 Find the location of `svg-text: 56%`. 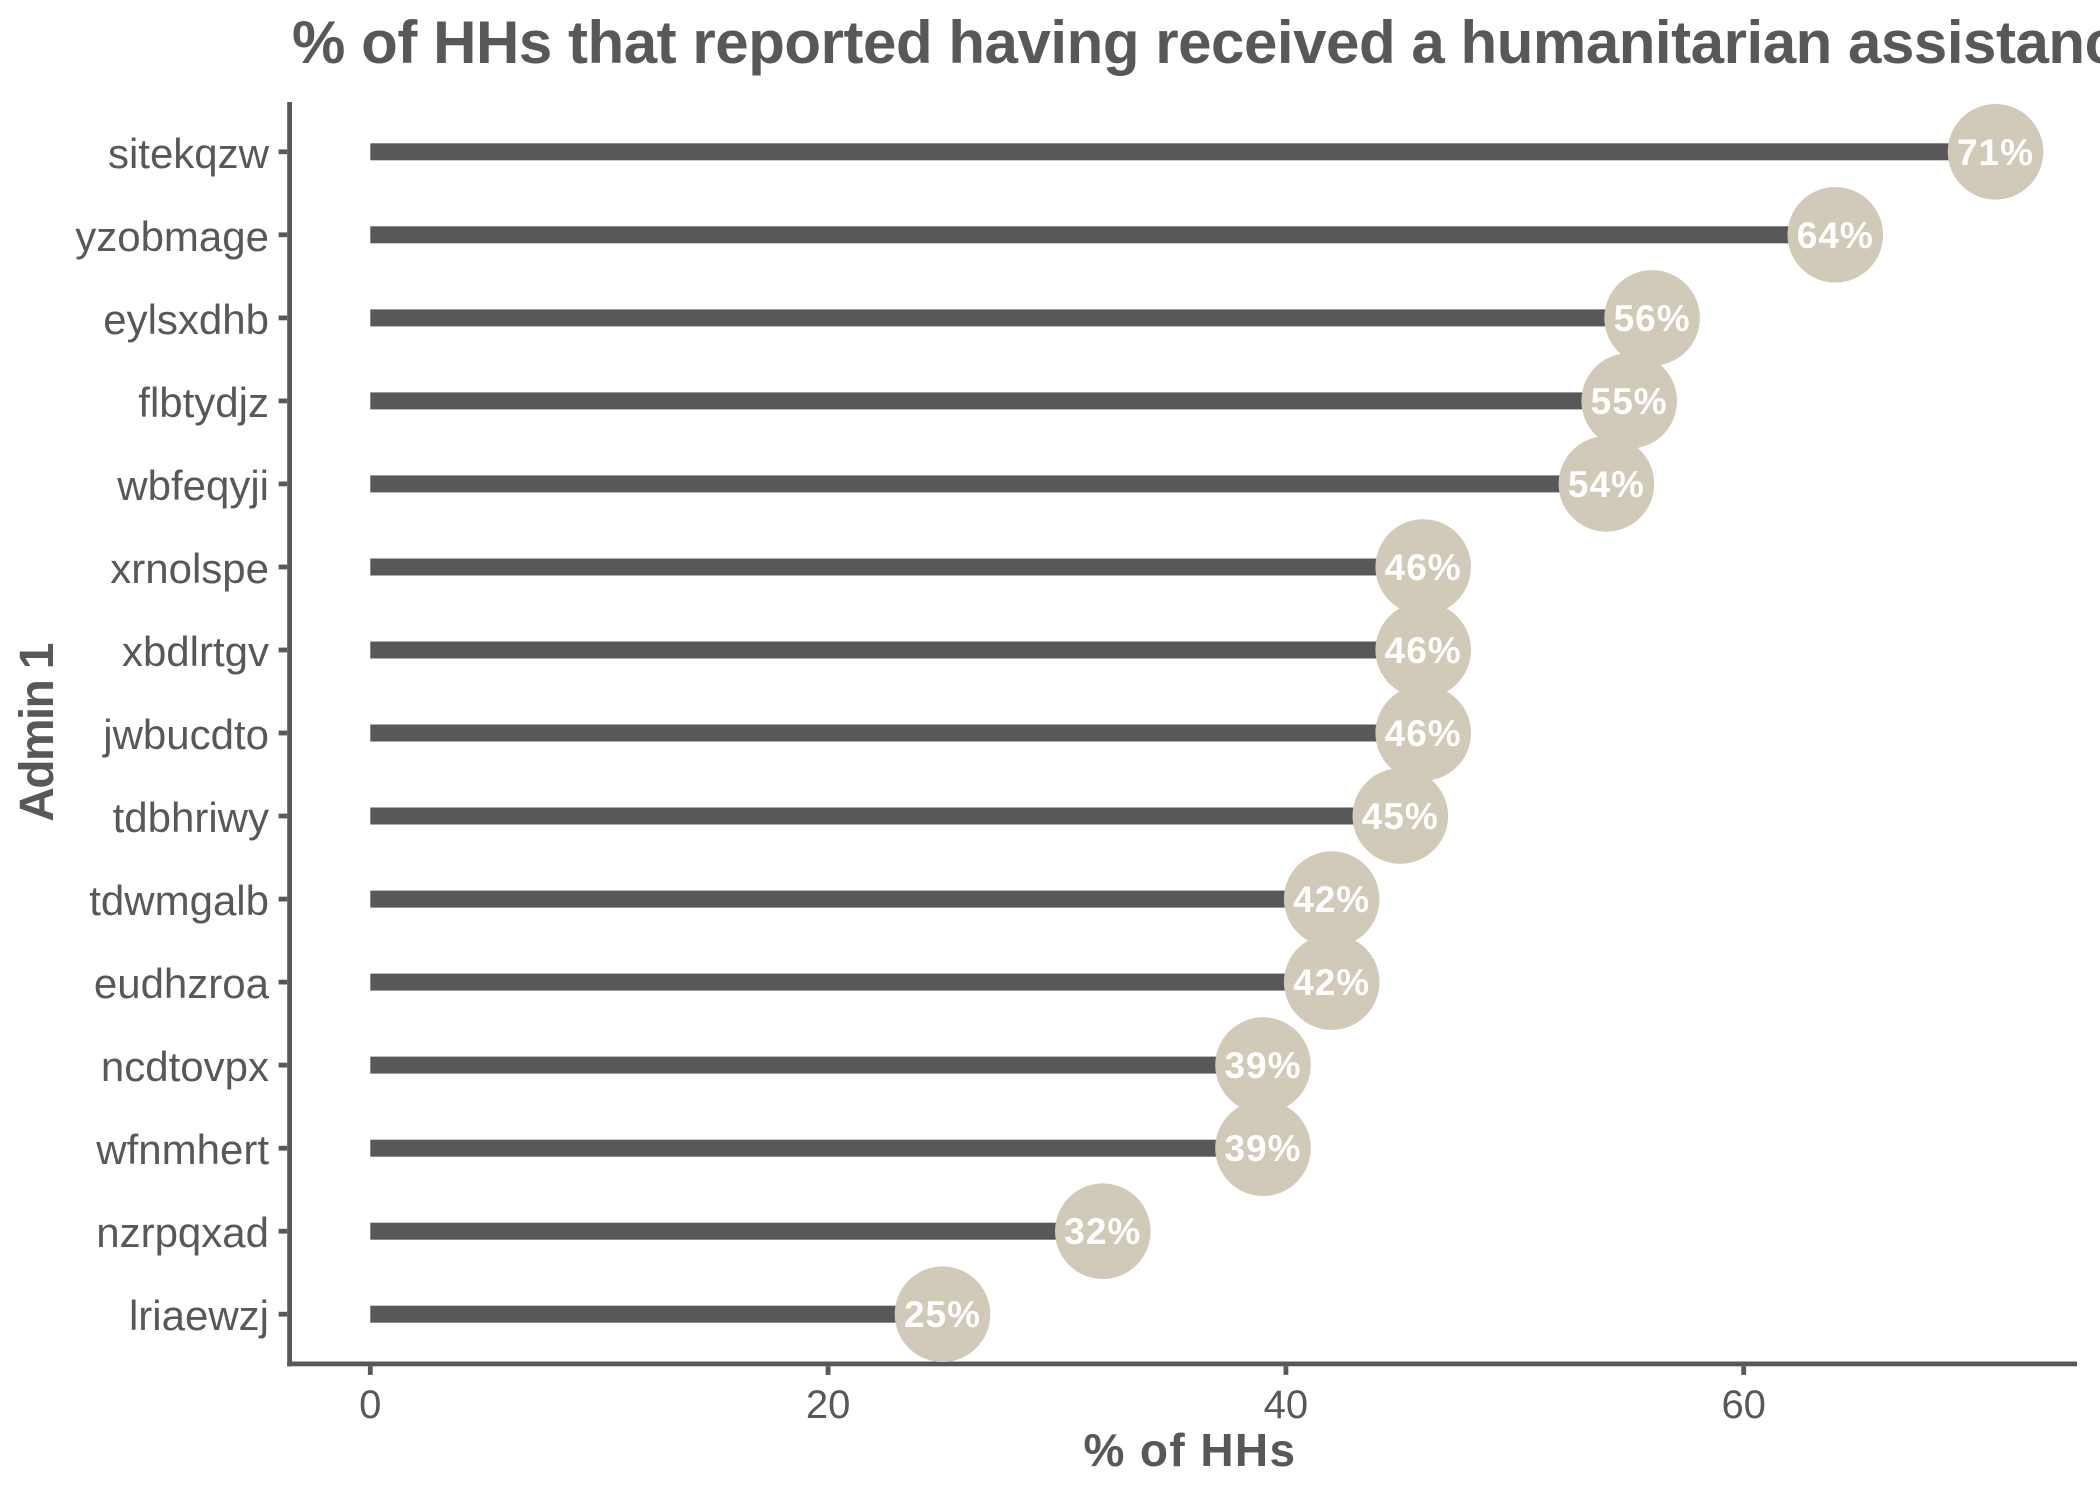

svg-text: 56% is located at coordinates (1652, 318).